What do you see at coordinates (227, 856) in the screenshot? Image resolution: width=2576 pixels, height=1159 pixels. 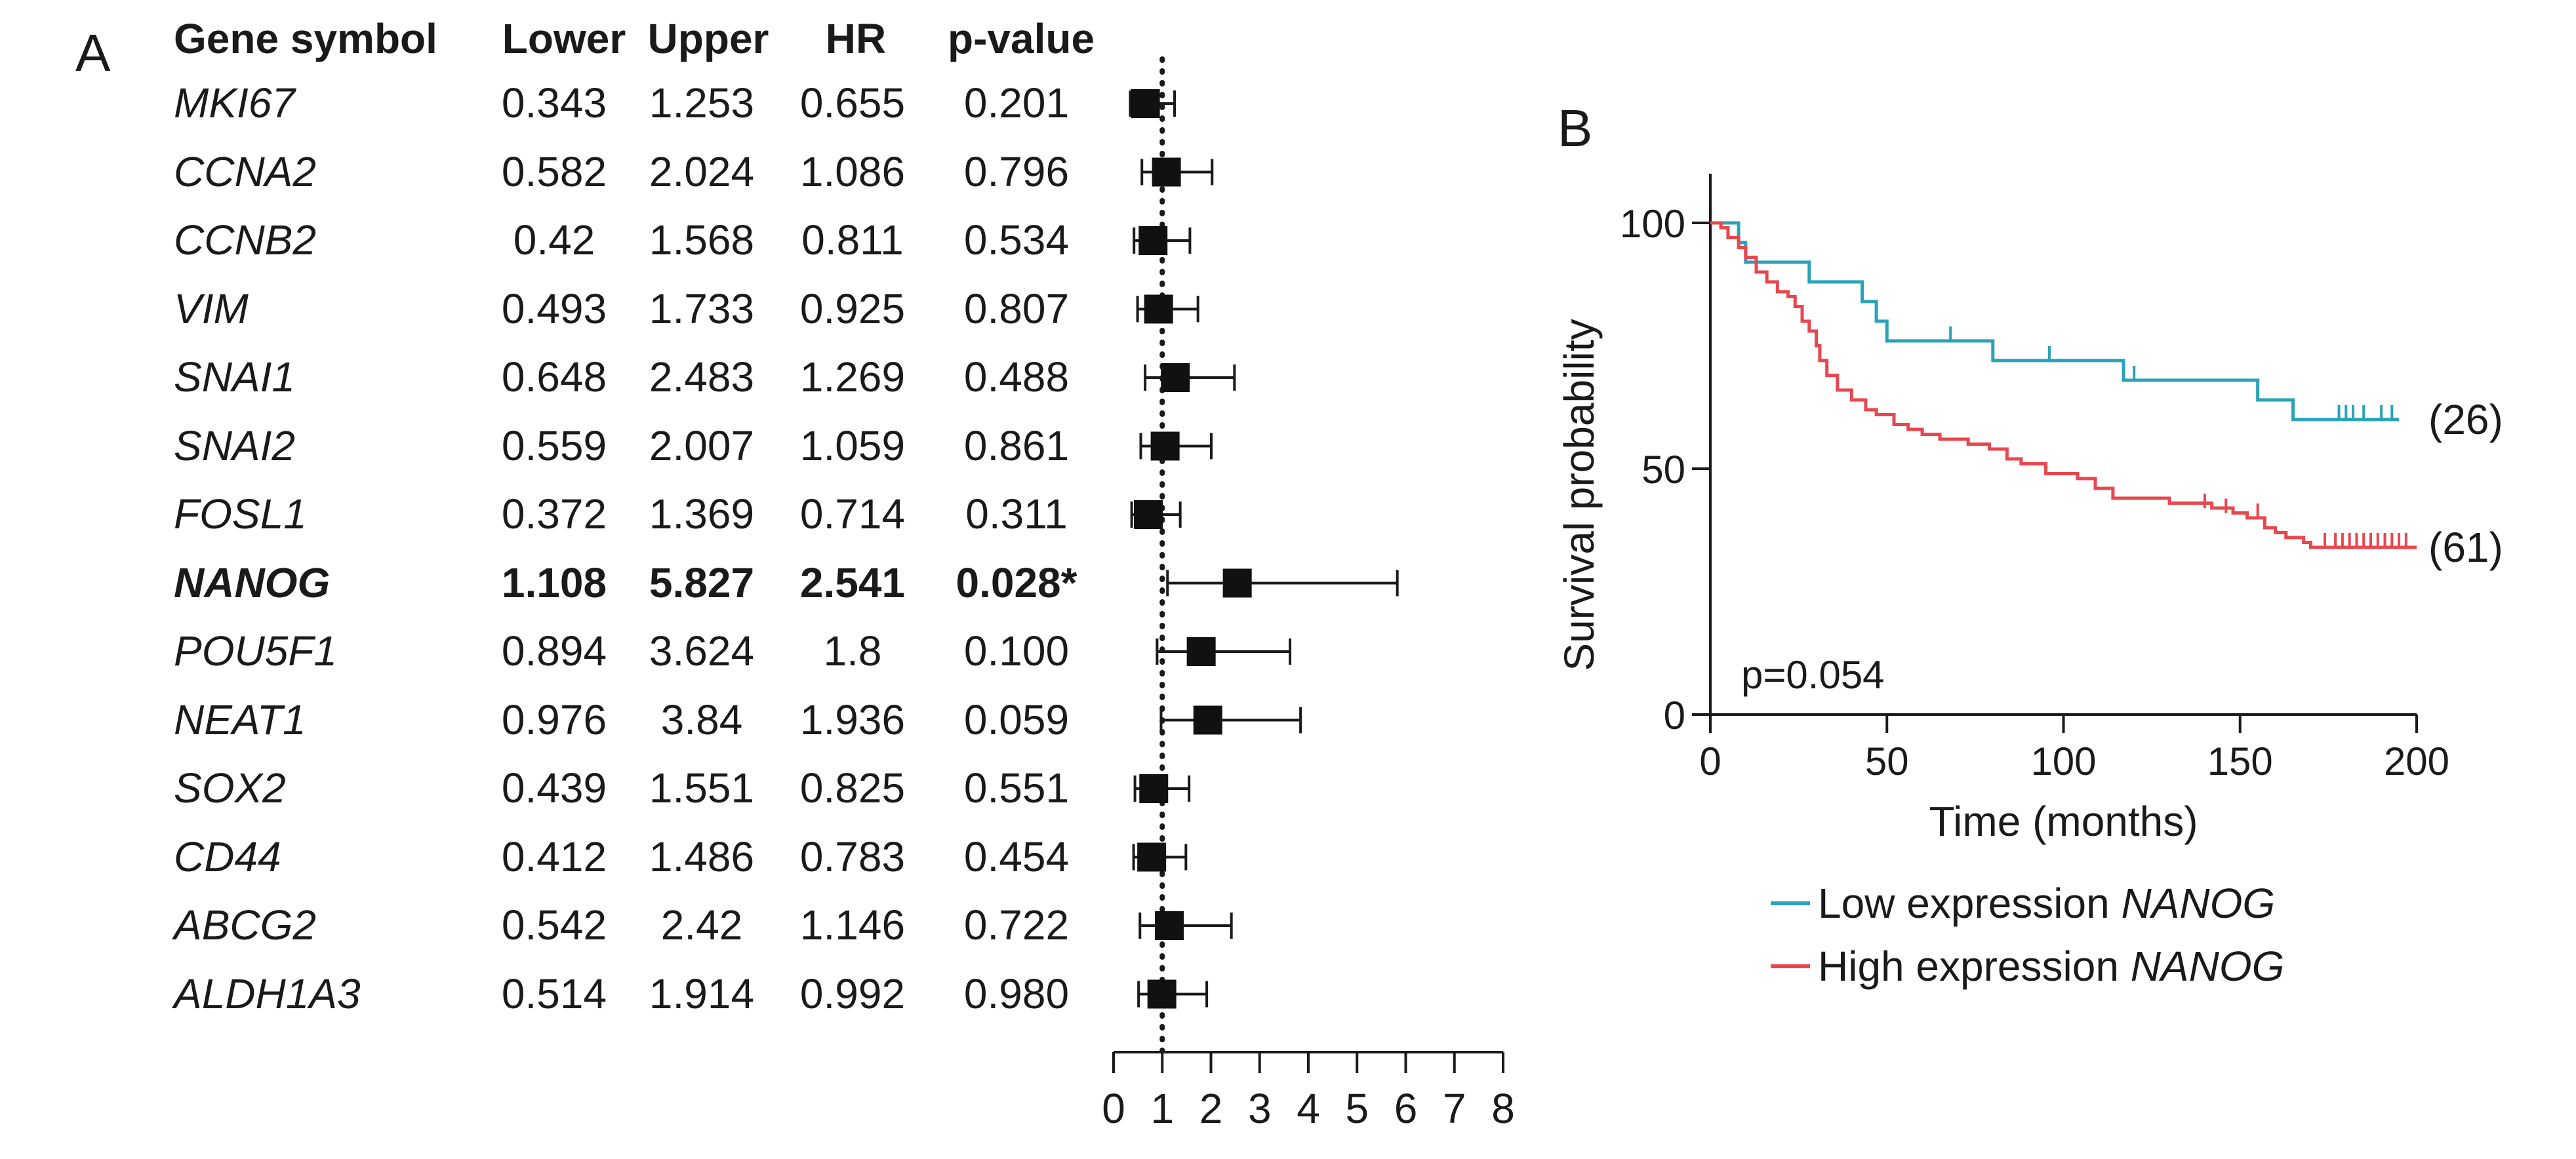 I see `gene-symbol: CD44` at bounding box center [227, 856].